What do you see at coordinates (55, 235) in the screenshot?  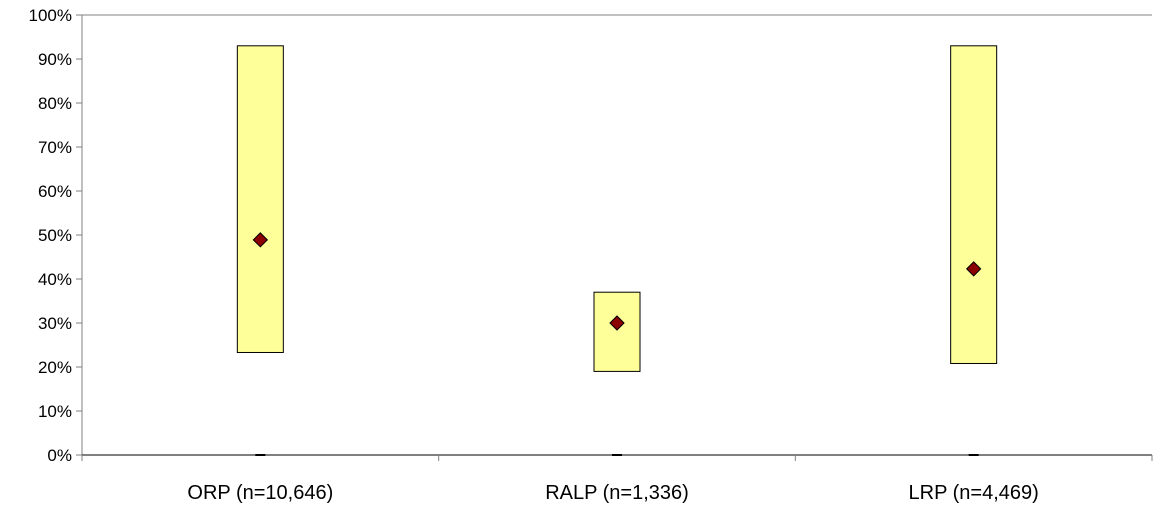 I see `y-tick-label: 50%` at bounding box center [55, 235].